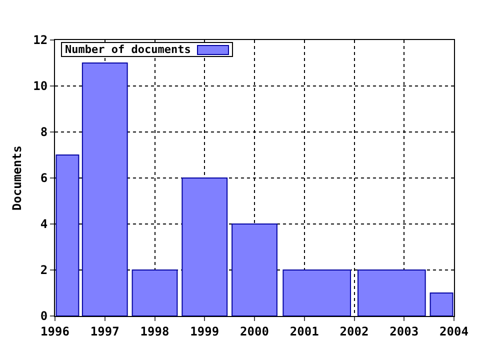 The height and width of the screenshot is (350, 480). I want to click on x-tick-label: 2004, so click(454, 331).